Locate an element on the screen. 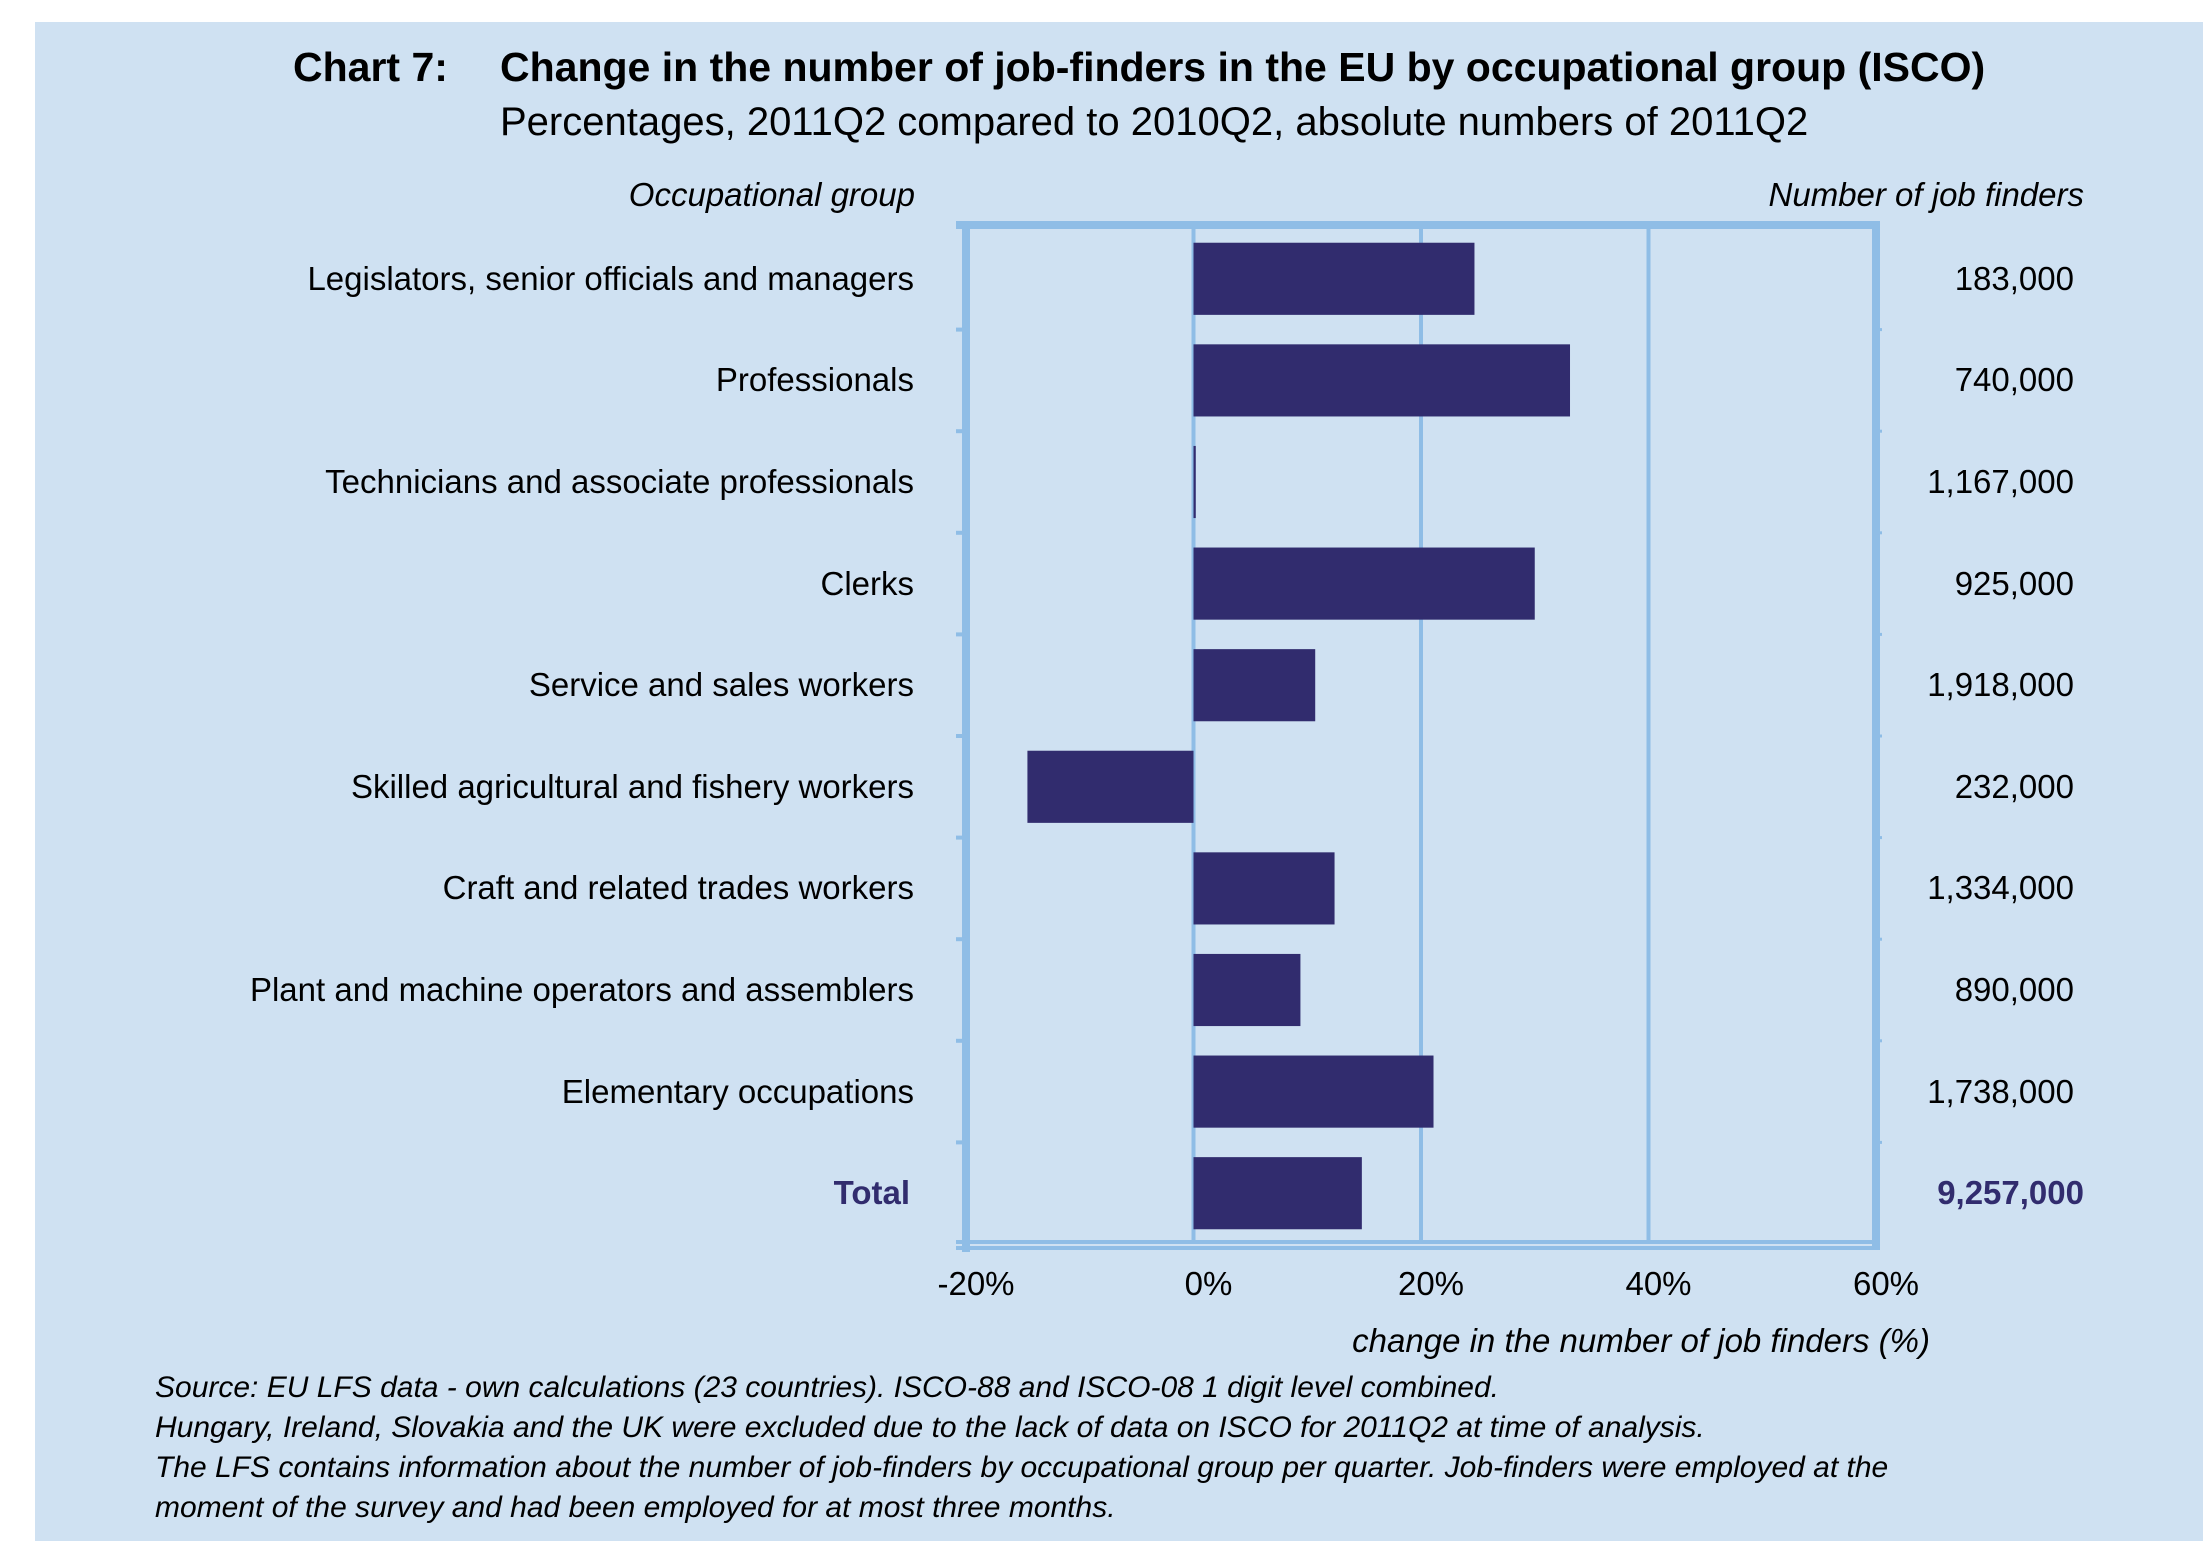  category-label: Technicians and associate professionals is located at coordinates (619, 481).